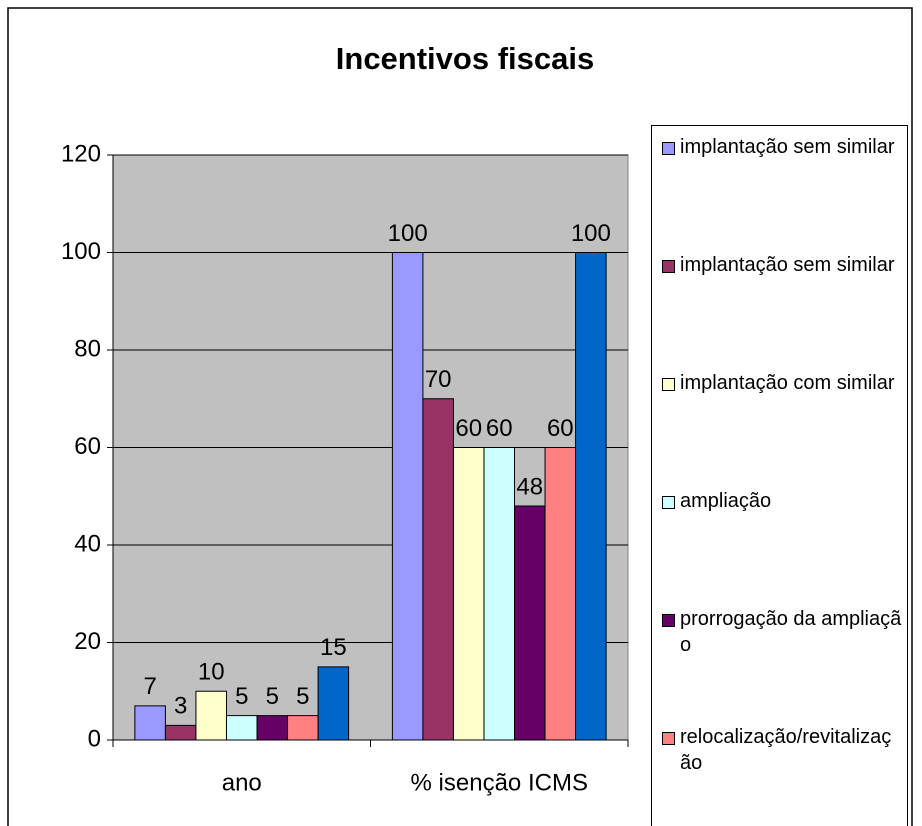  What do you see at coordinates (787, 383) in the screenshot?
I see `legend-label: implantação com similar` at bounding box center [787, 383].